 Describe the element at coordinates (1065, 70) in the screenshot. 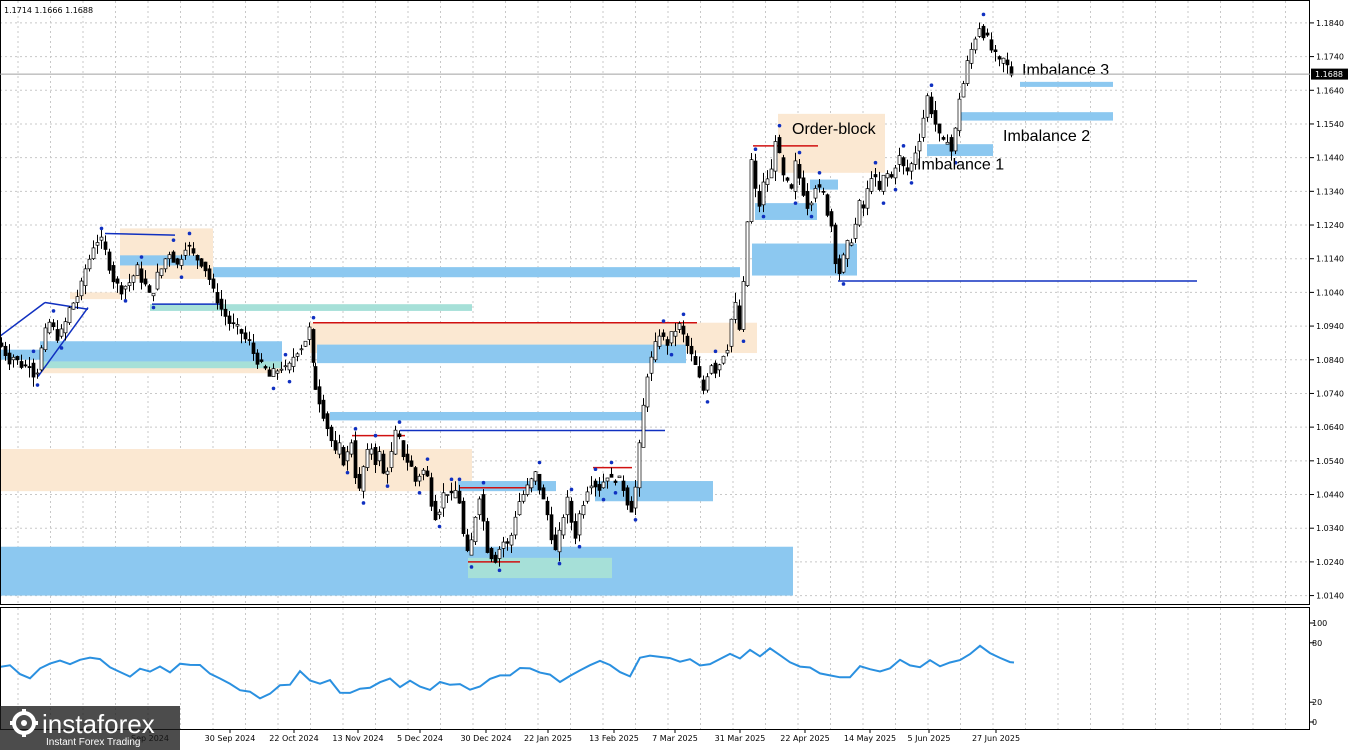

I see `zone-annotation: Imbalance 3` at that location.